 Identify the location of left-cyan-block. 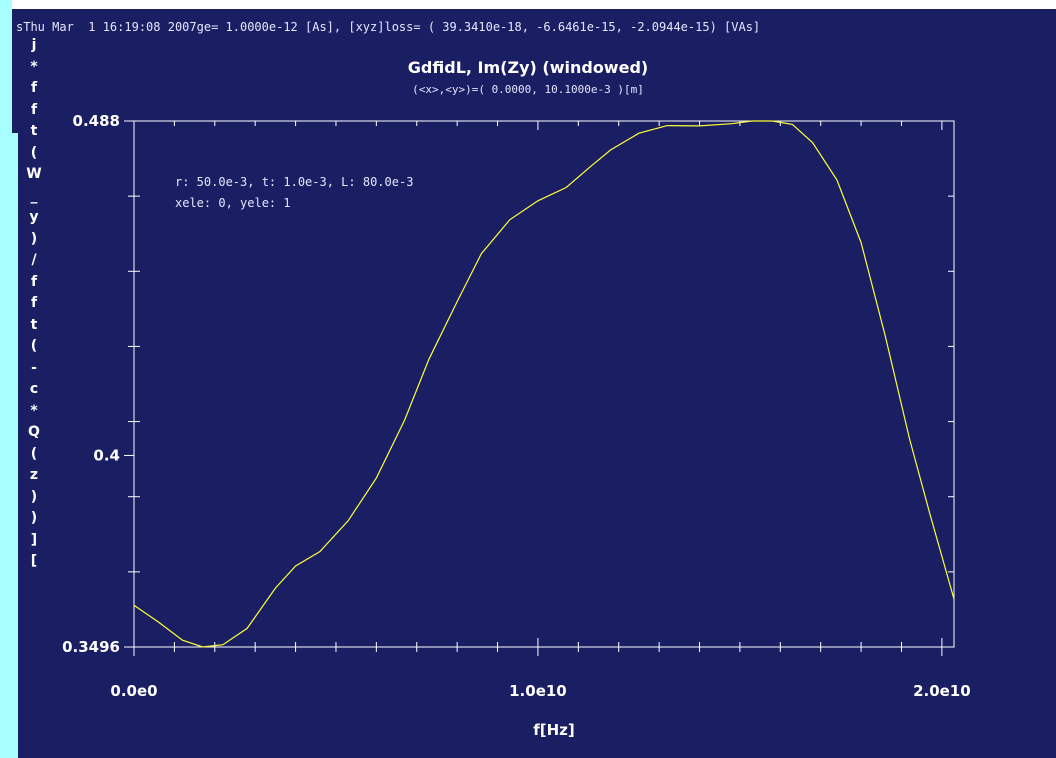
(15, 445).